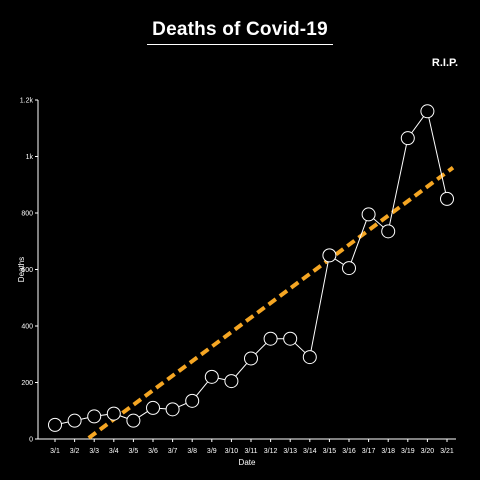  What do you see at coordinates (134, 451) in the screenshot?
I see `x-tick-label: 3/5` at bounding box center [134, 451].